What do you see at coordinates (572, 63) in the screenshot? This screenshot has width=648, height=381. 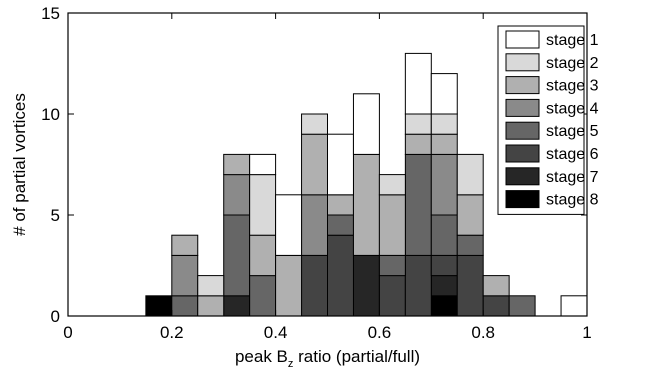 I see `legend-label-stage-2: stage 2` at bounding box center [572, 63].